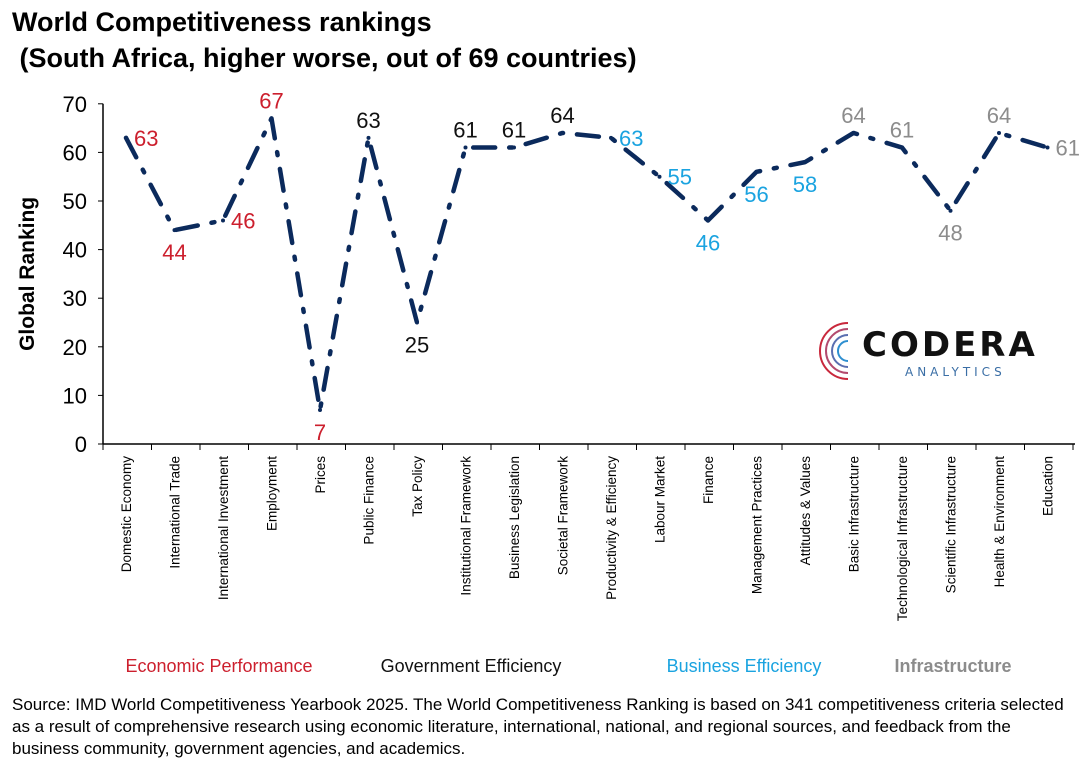 Image resolution: width=1080 pixels, height=784 pixels. What do you see at coordinates (75, 395) in the screenshot?
I see `y-tick-label: 10` at bounding box center [75, 395].